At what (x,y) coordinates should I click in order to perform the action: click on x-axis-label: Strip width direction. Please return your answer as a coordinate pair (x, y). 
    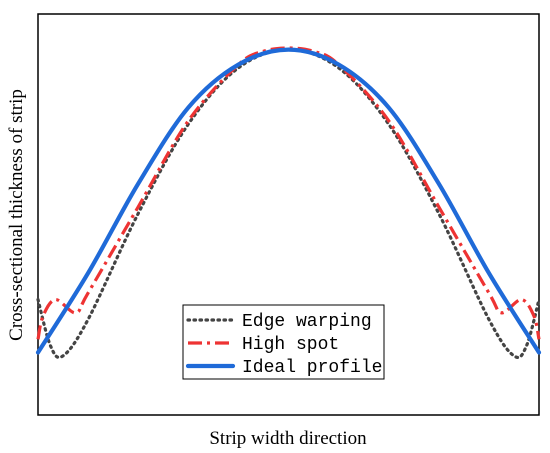
    Looking at the image, I should click on (288, 438).